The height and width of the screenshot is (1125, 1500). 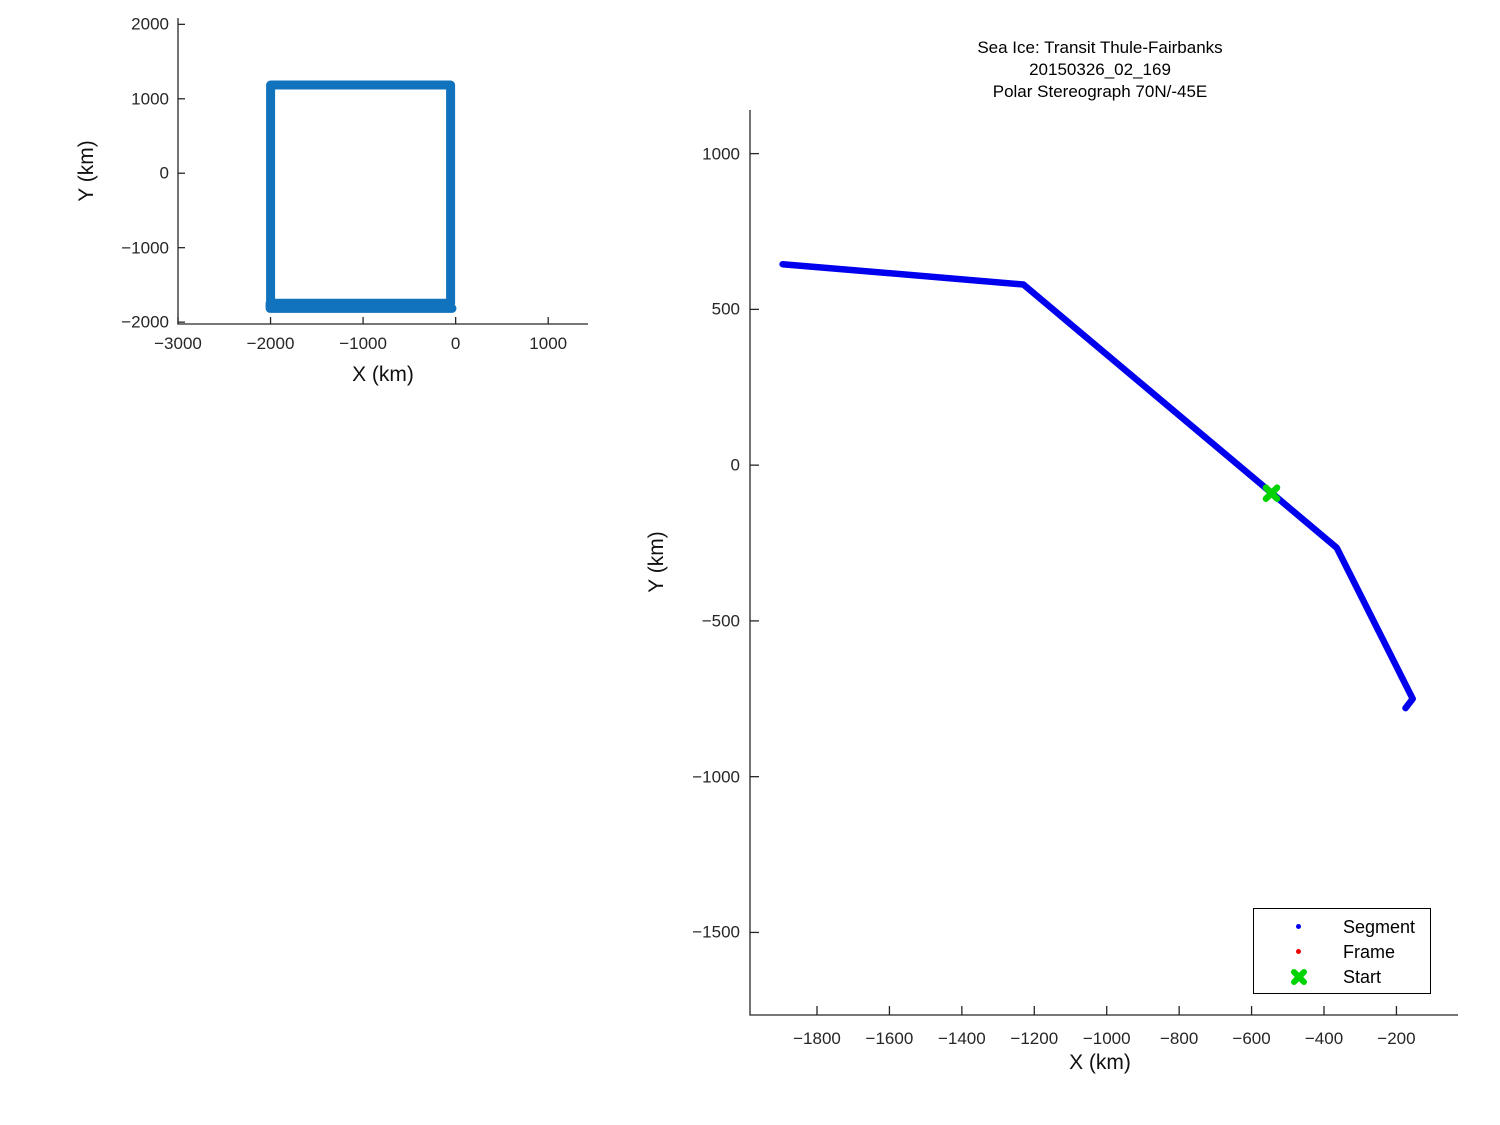 I want to click on y-tick-label: 500, so click(x=725, y=309).